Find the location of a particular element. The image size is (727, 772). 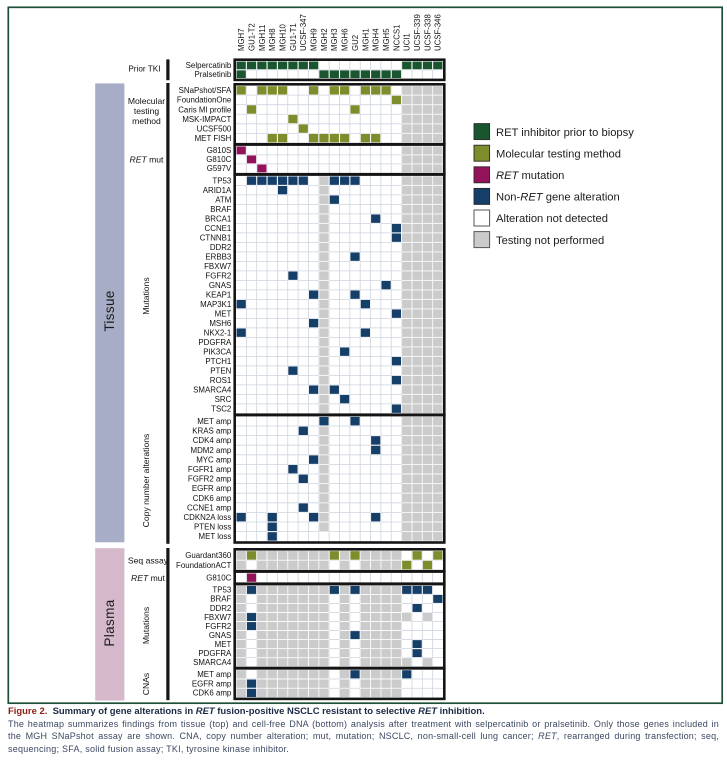

svg-text: UCI1 is located at coordinates (407, 42).